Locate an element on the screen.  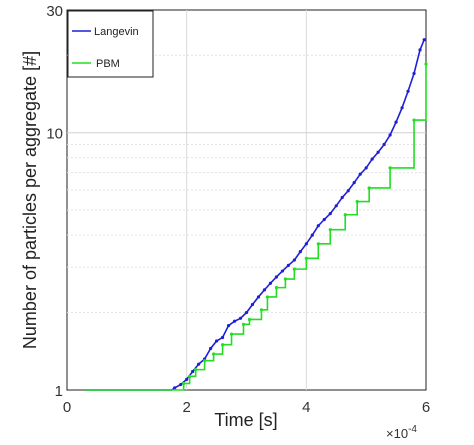
x-tick-label: 6 is located at coordinates (426, 407).